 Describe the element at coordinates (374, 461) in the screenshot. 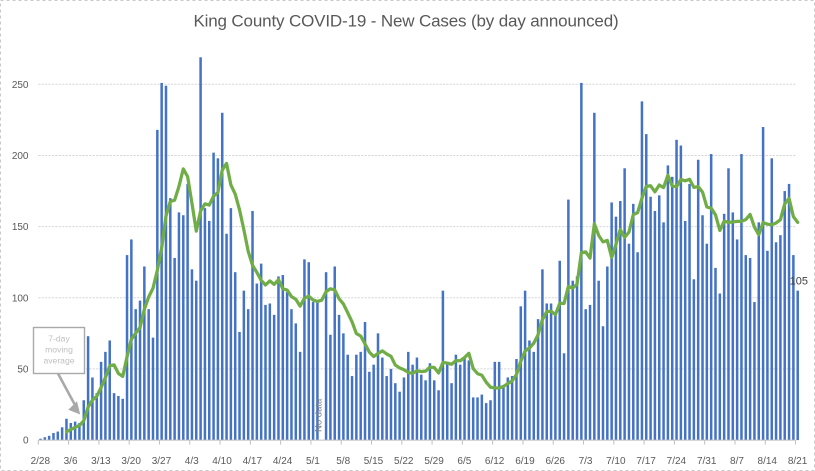

I see `svg-text: 5/15` at that location.